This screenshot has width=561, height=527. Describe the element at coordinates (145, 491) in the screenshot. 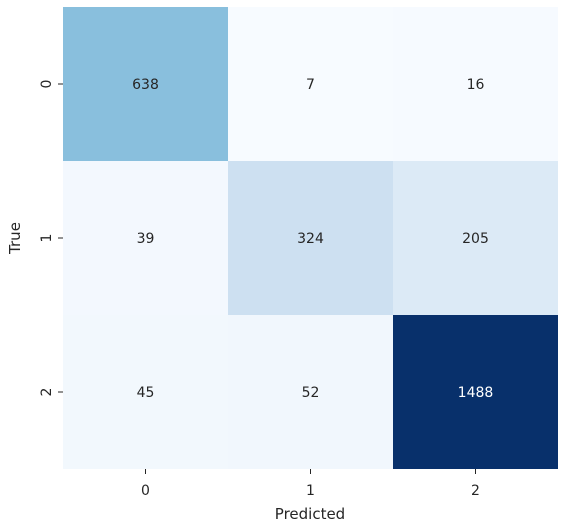

I see `x-tick-label-0: 0` at that location.